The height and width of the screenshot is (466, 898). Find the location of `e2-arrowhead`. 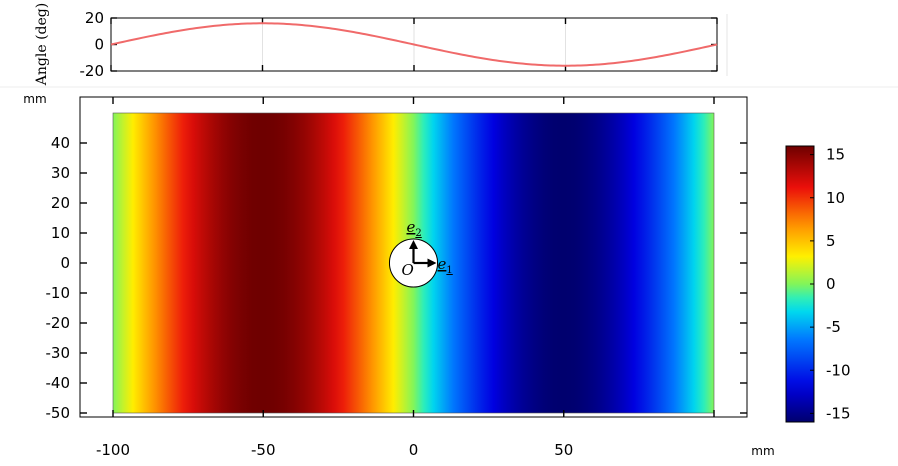

e2-arrowhead is located at coordinates (413, 244).